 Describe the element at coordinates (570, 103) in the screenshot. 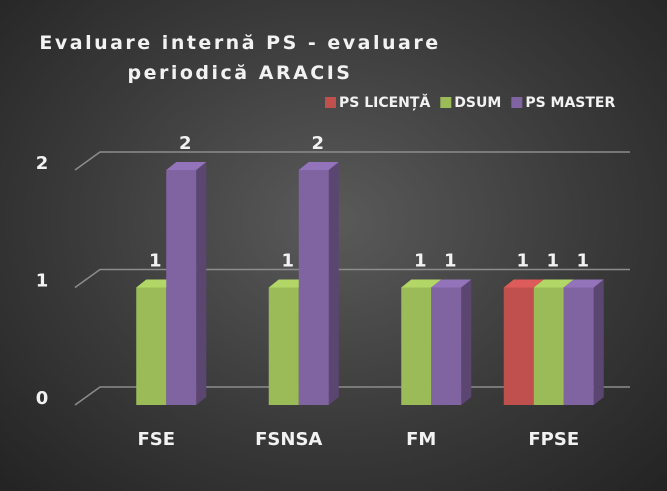

I see `legend-label: PS MASTER` at that location.